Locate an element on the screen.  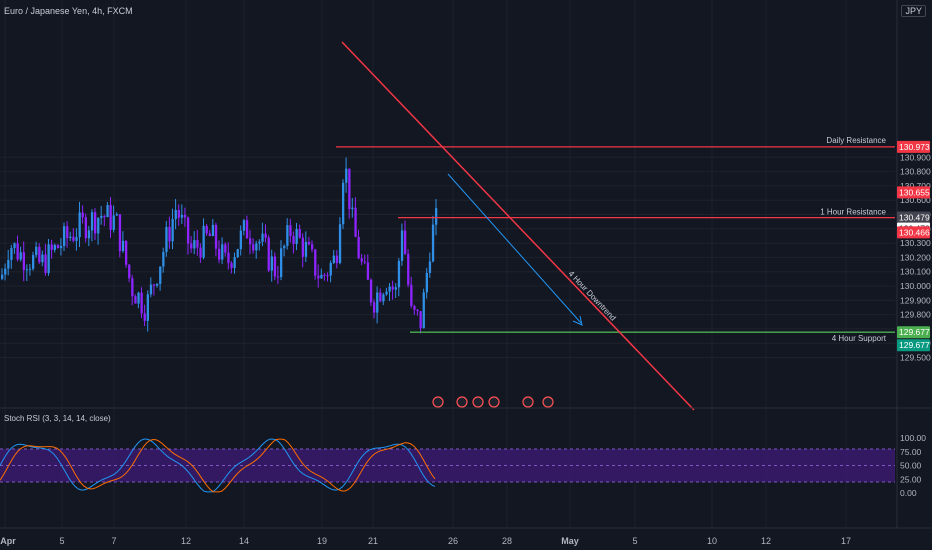
stoch-rsi-title: Stoch RSI (3, 3, 14, 14, close) is located at coordinates (57, 418).